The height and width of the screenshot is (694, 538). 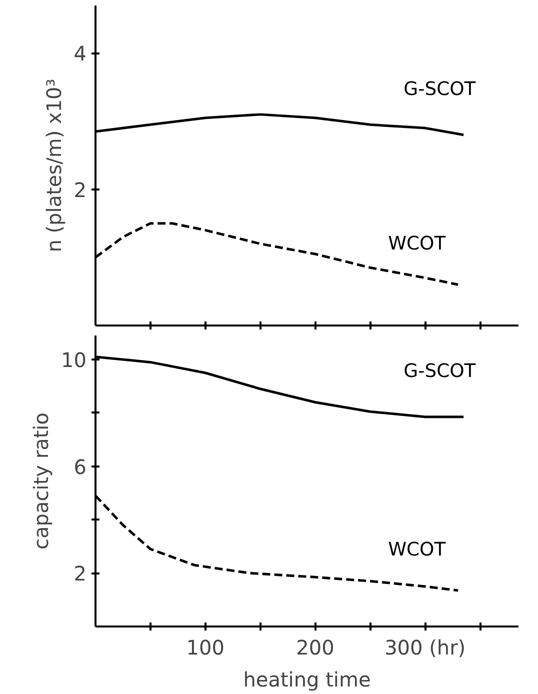 What do you see at coordinates (80, 54) in the screenshot?
I see `y-tick-label: 4` at bounding box center [80, 54].